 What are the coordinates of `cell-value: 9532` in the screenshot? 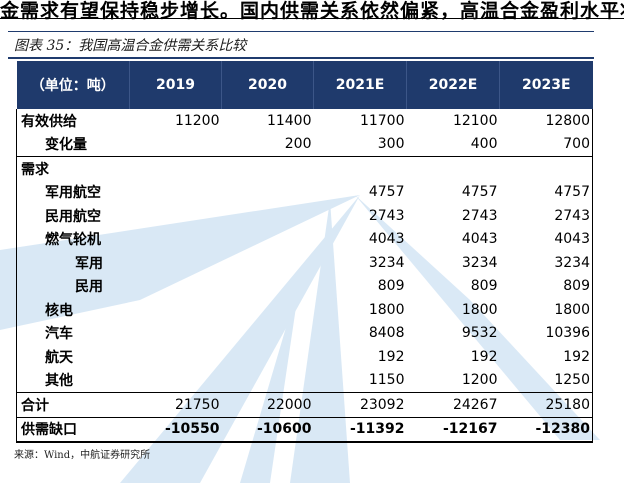 It's located at (479, 333).